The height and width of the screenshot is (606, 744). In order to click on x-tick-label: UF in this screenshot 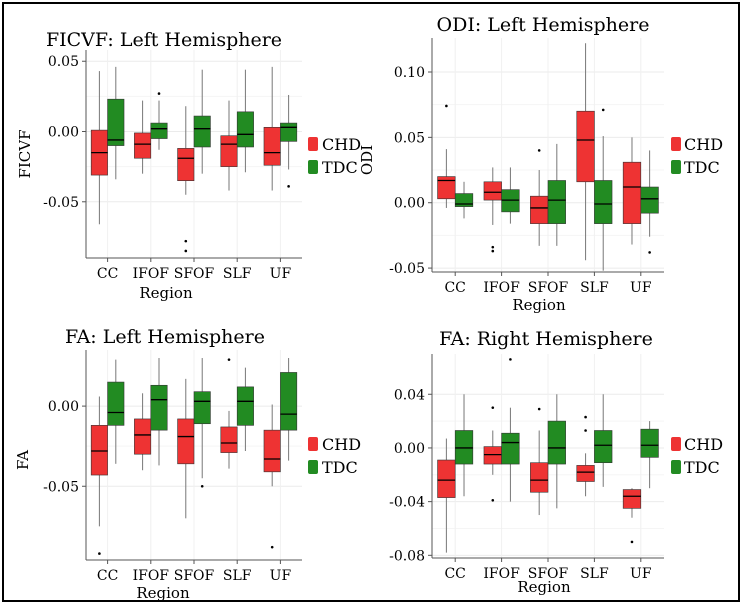, I will do `click(281, 576)`.